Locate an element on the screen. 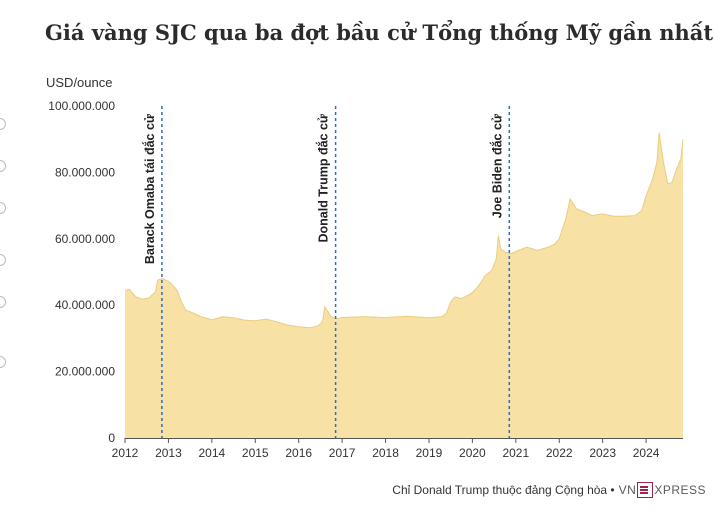  x-tick-label: 2021 is located at coordinates (515, 453).